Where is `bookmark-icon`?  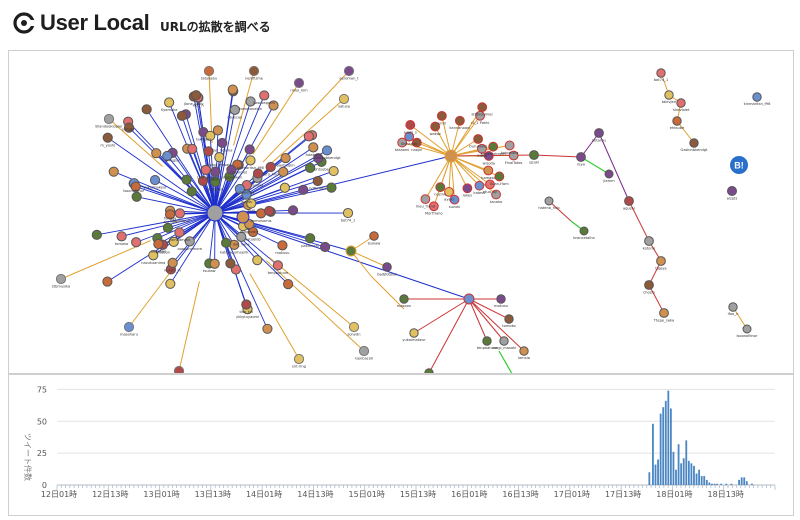
bookmark-icon is located at coordinates (739, 165).